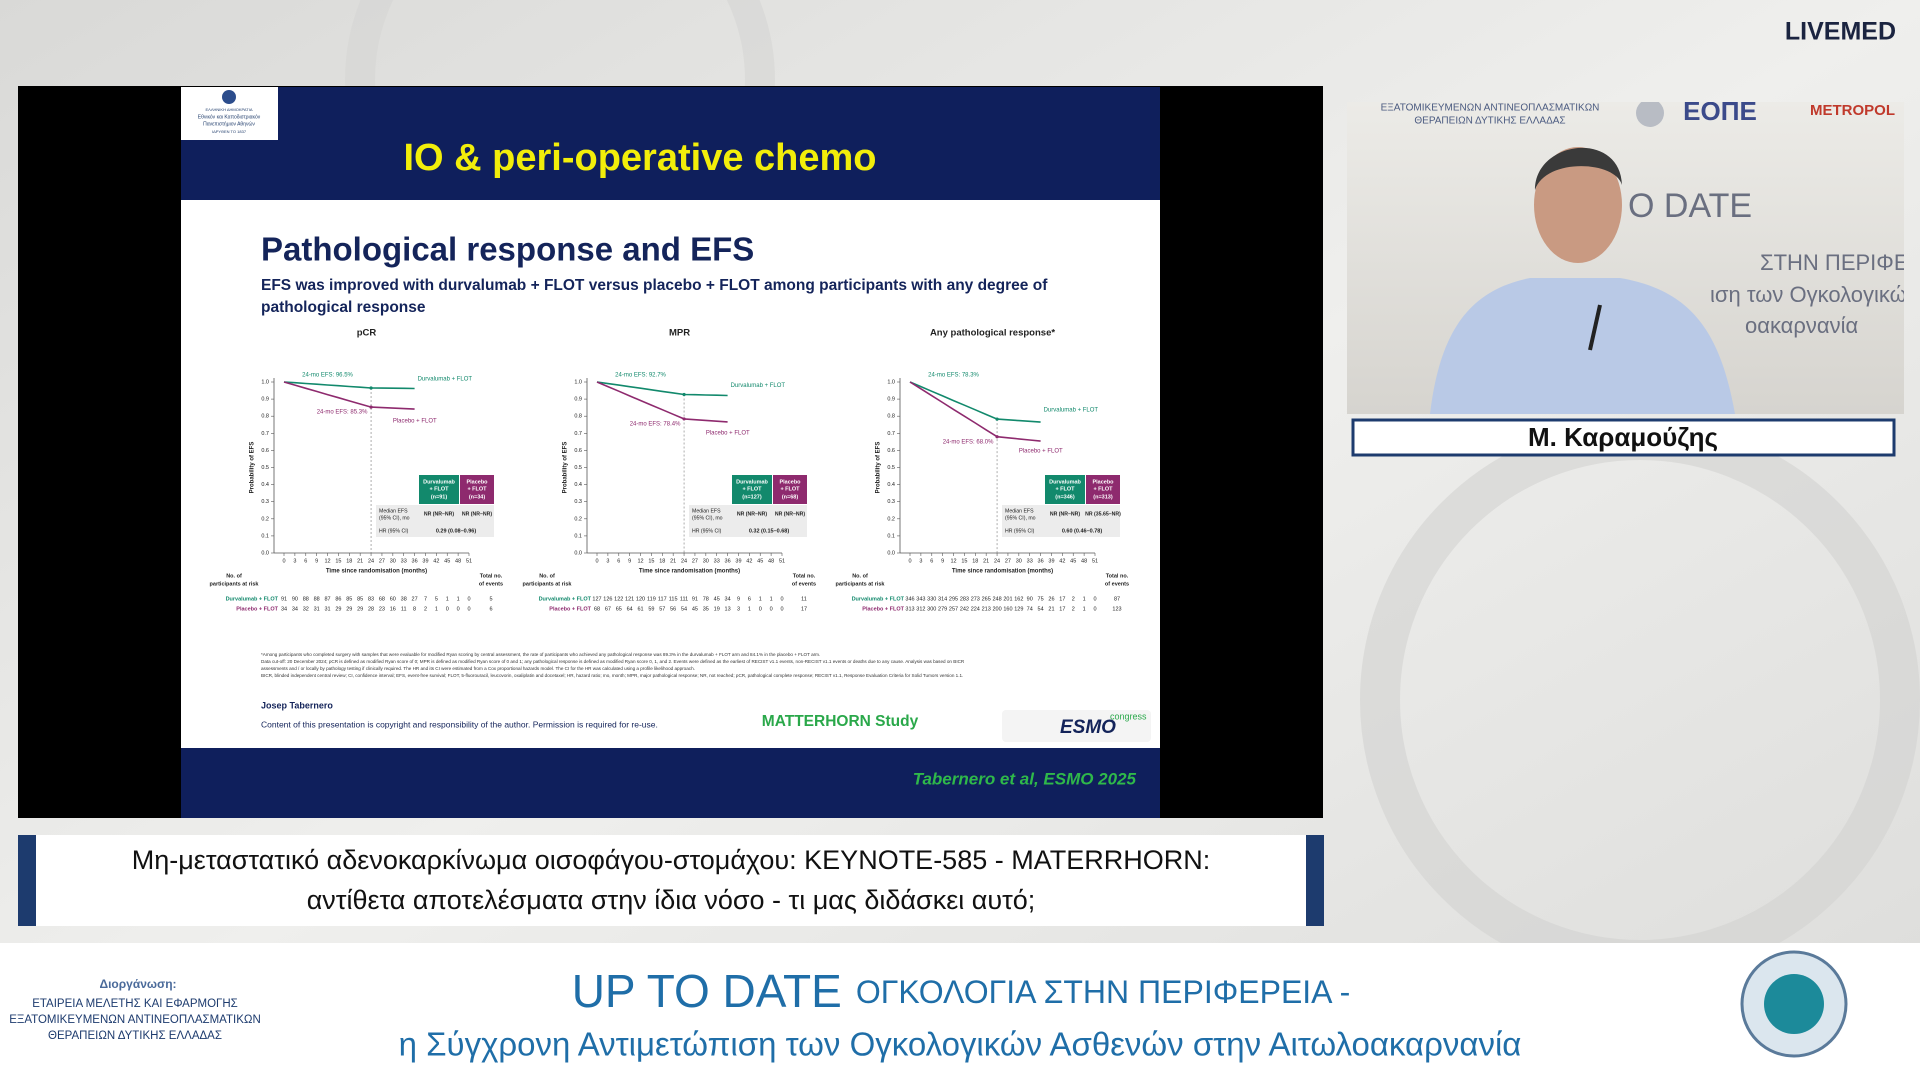 The height and width of the screenshot is (1080, 1920). Describe the element at coordinates (265, 485) in the screenshot. I see `y-tick-label: 0.4` at that location.